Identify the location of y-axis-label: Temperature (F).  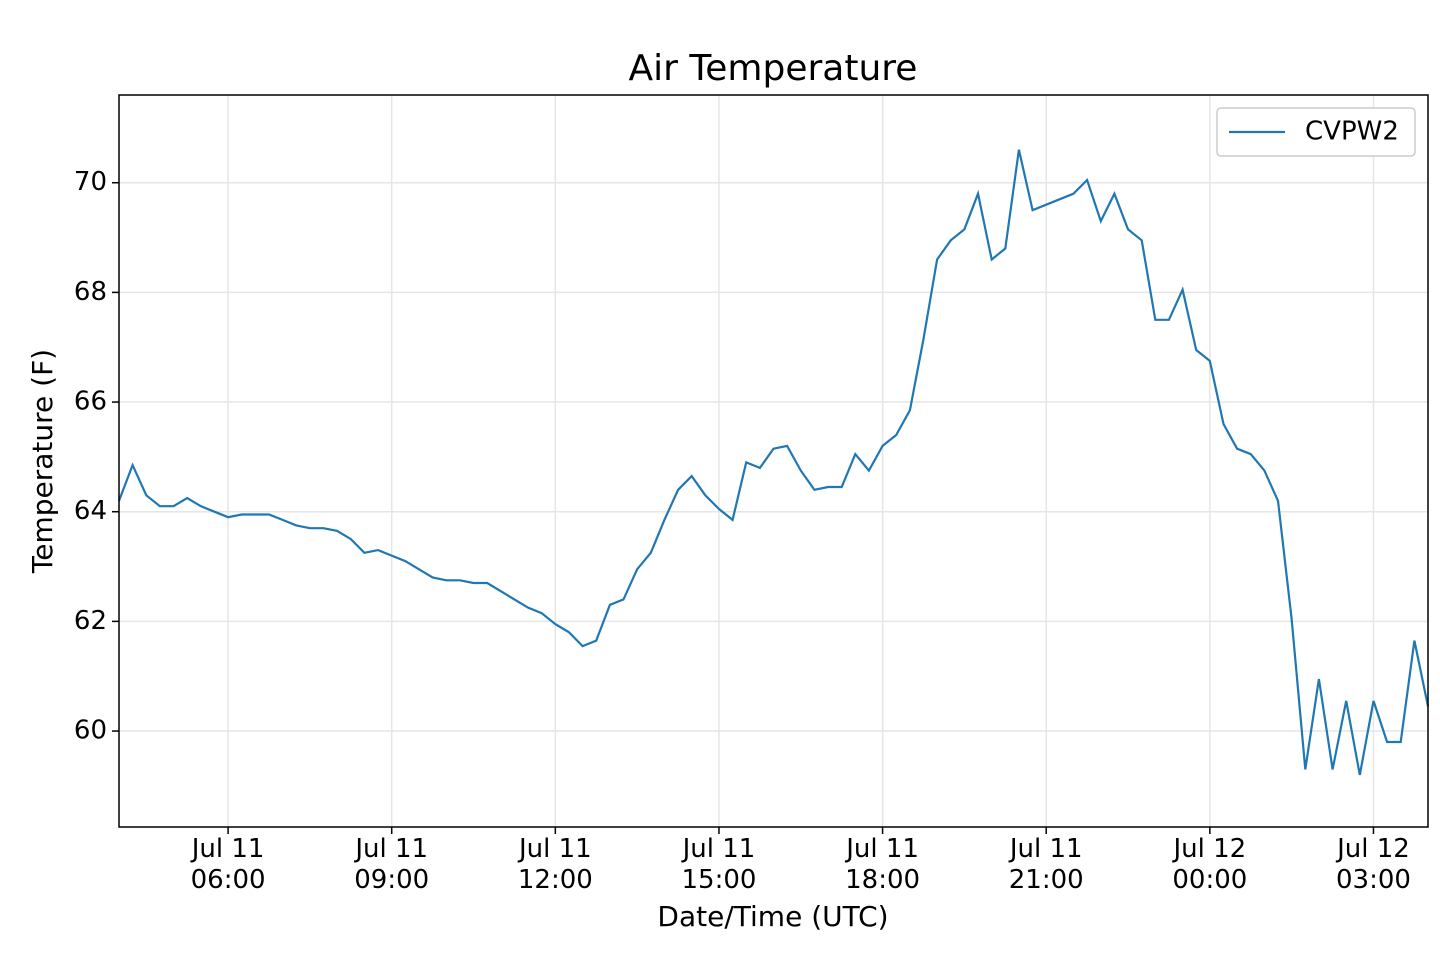
(42, 461).